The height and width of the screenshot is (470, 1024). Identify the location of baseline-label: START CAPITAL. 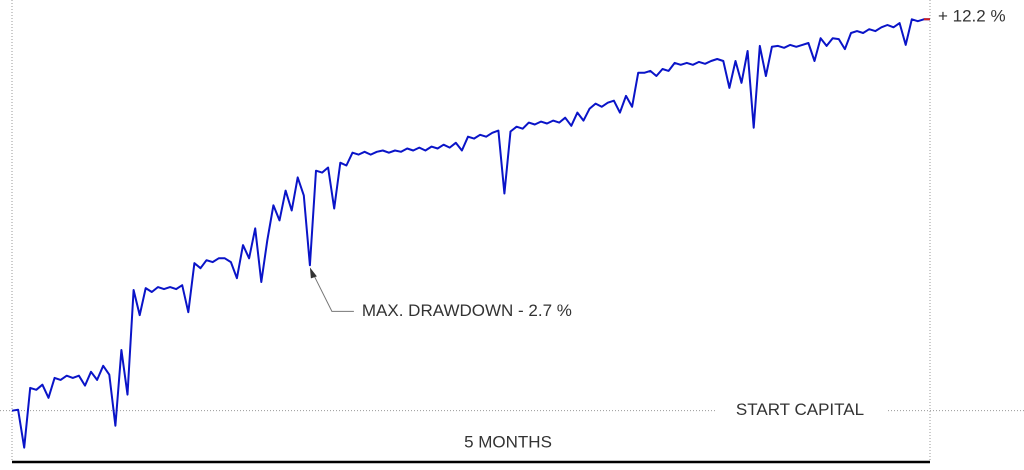
(800, 409).